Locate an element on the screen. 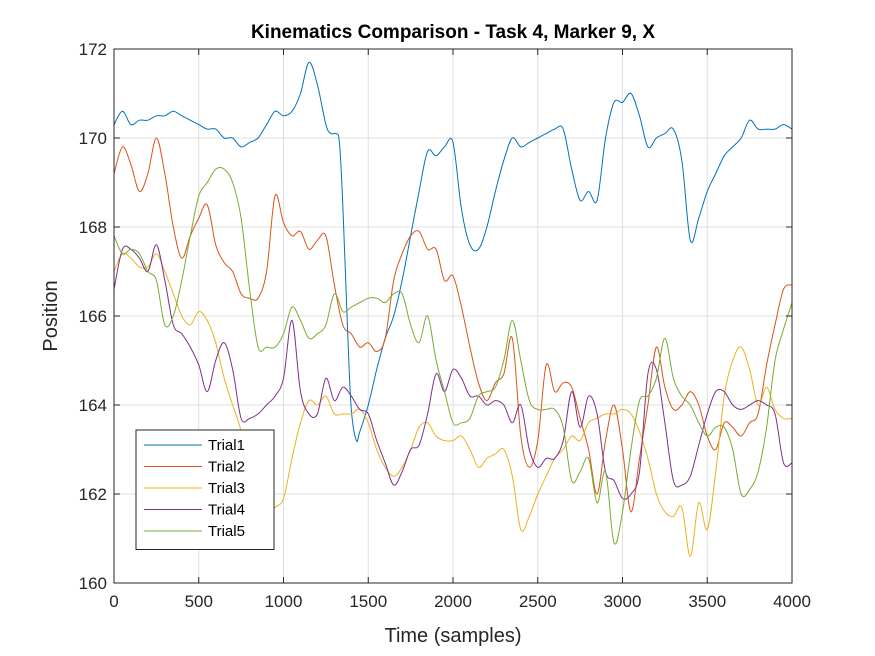  legend: Trial1 Trial2 Trial3 Trial4 Trial5 is located at coordinates (205, 489).